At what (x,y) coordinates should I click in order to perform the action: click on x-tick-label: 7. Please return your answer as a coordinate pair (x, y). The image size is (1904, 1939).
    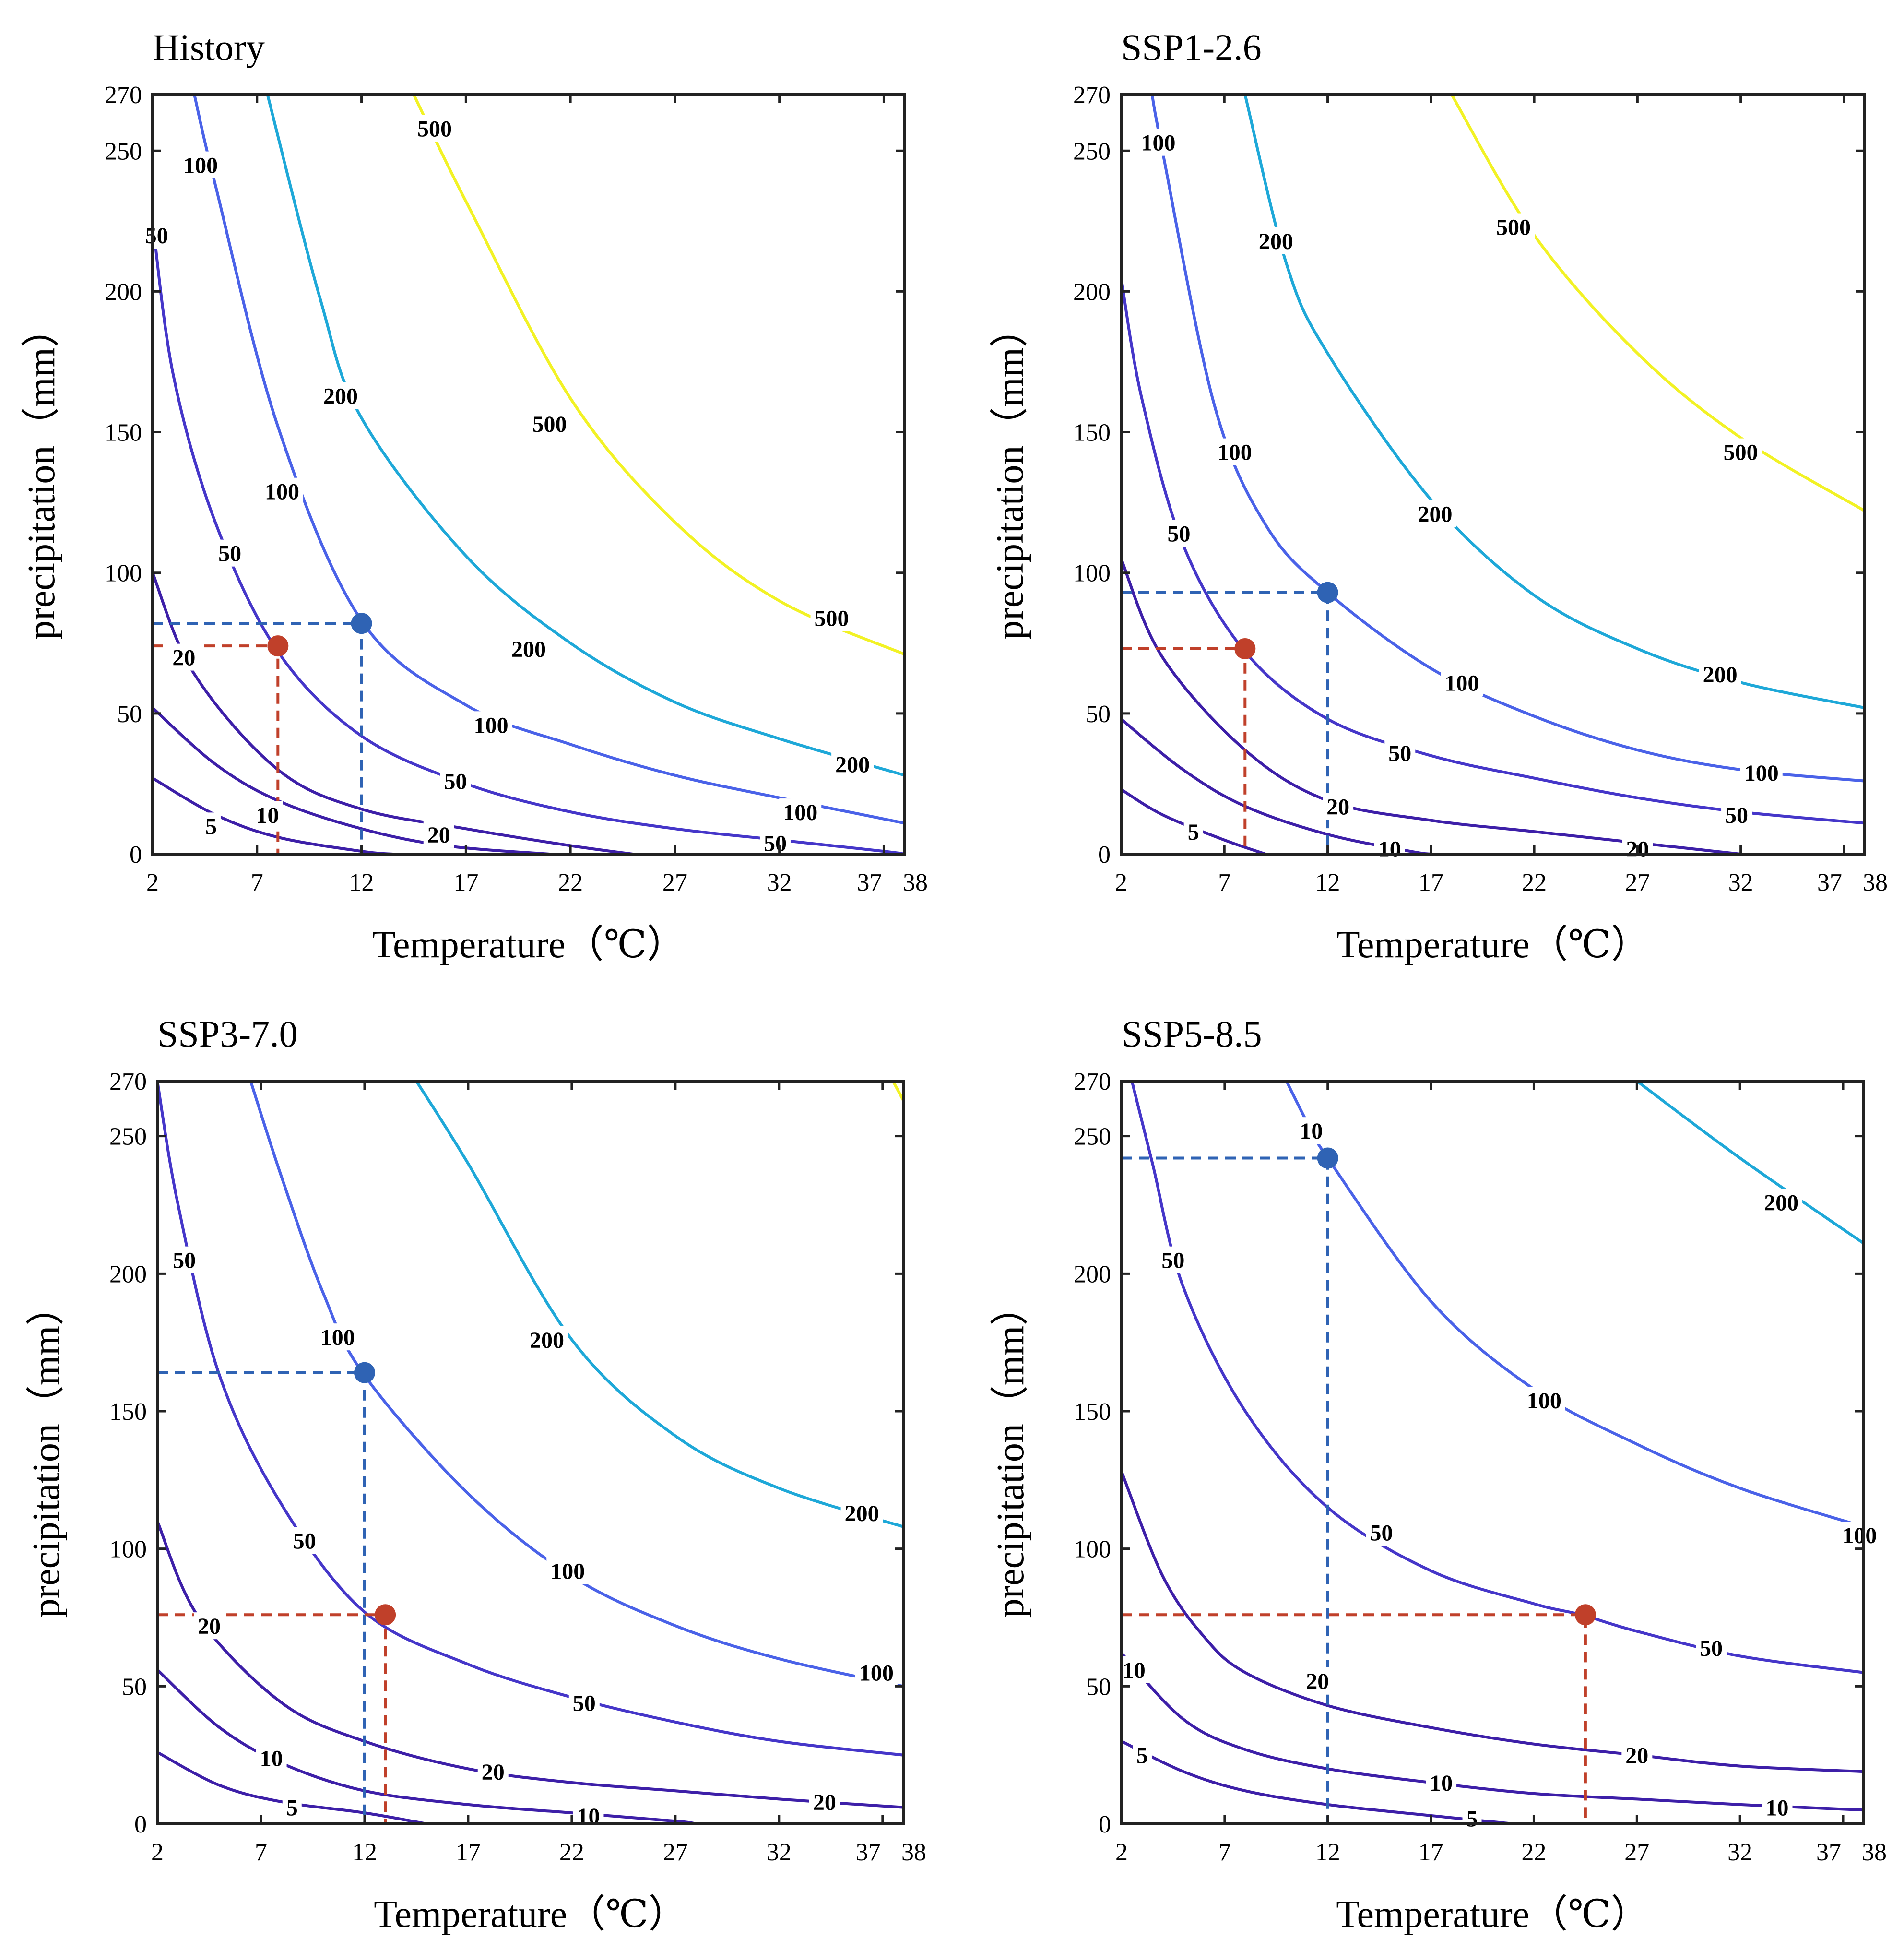
    Looking at the image, I should click on (1224, 882).